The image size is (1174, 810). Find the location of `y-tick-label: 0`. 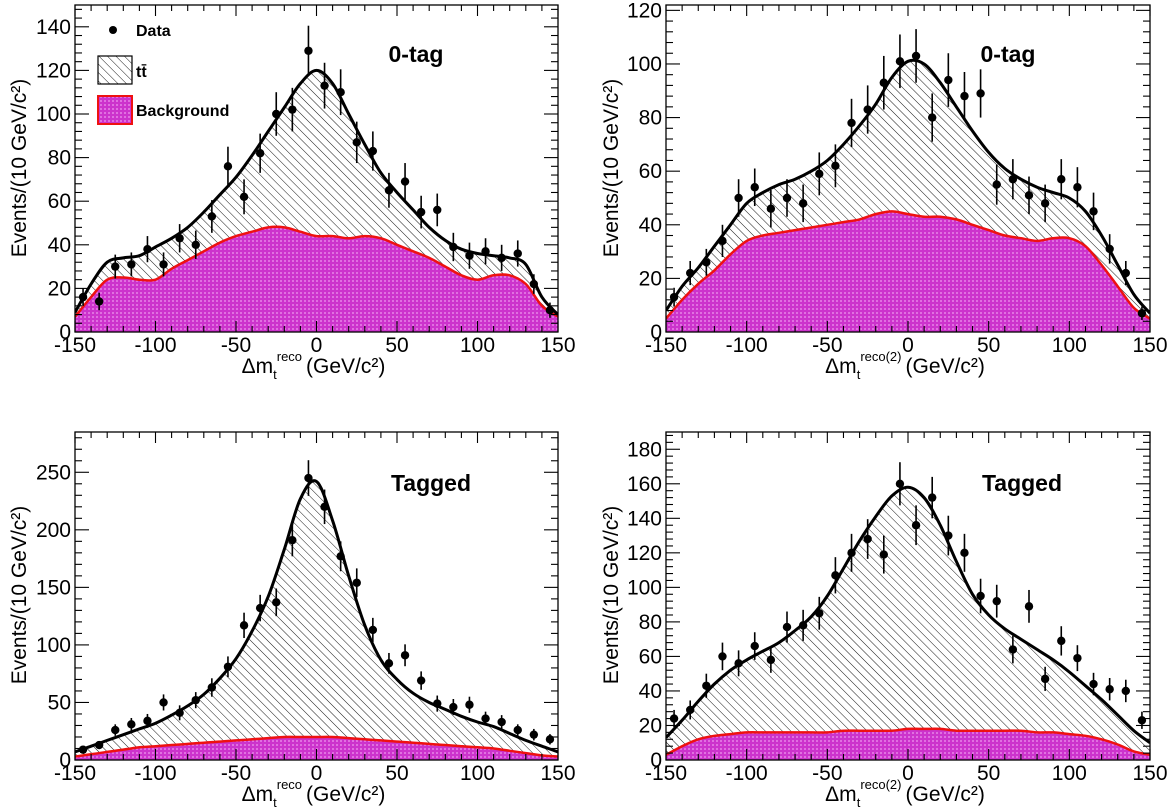

y-tick-label: 0 is located at coordinates (656, 332).